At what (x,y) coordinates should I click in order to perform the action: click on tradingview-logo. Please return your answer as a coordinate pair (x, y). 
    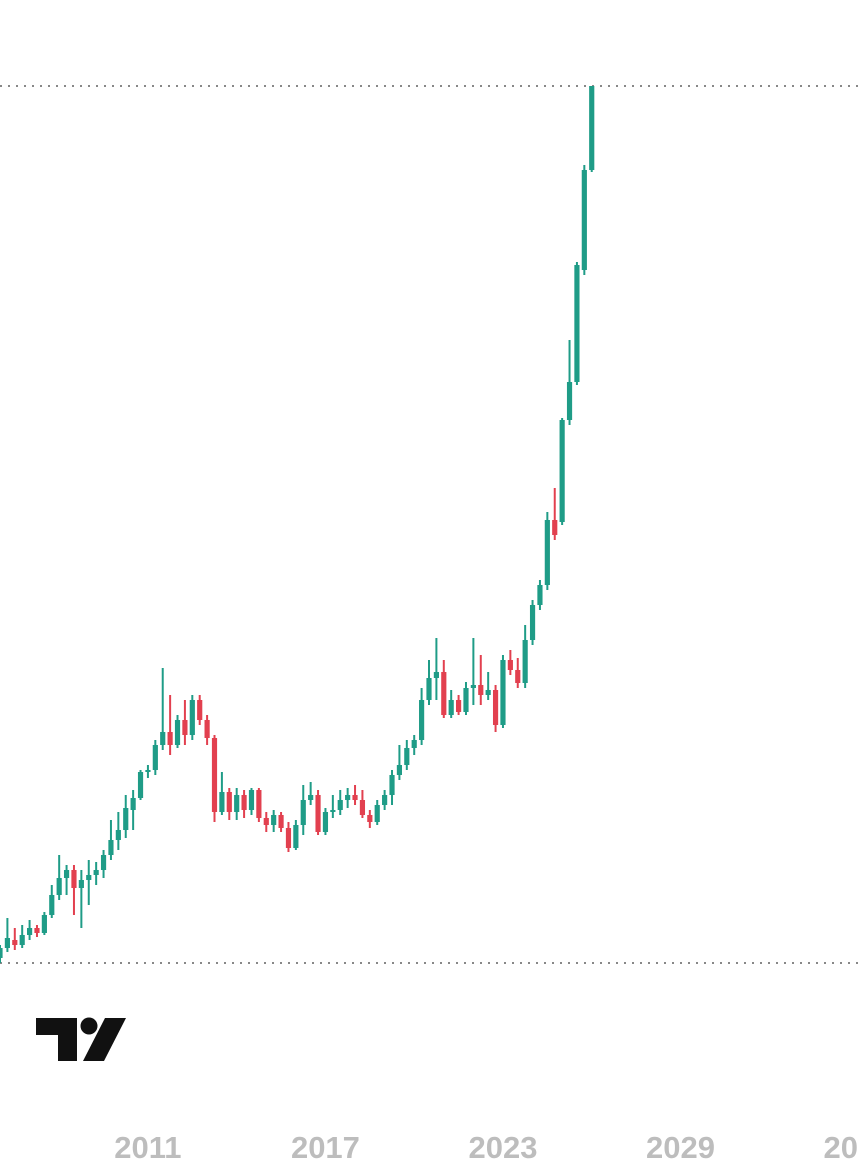
    Looking at the image, I should click on (81, 1039).